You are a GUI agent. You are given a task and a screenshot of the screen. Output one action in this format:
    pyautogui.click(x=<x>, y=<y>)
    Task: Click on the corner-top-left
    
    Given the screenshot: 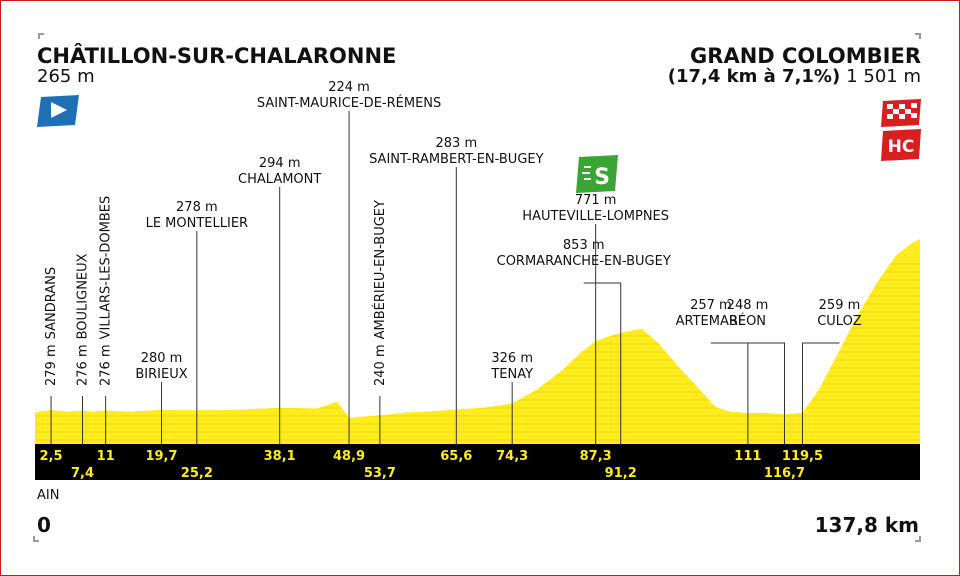 What is the action you would take?
    pyautogui.click(x=41, y=36)
    